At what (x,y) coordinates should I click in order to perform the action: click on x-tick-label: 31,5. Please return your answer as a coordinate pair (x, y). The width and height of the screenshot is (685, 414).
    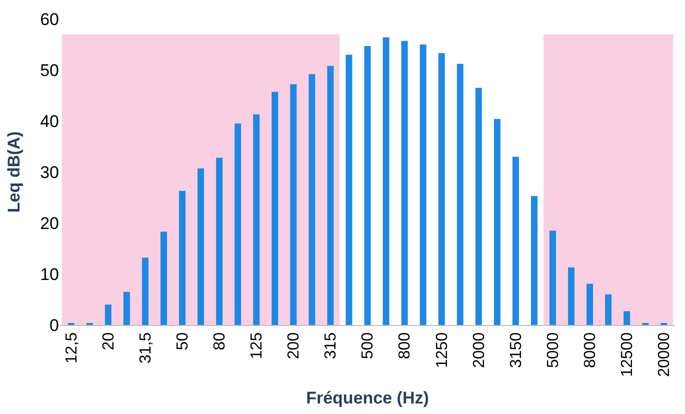
    Looking at the image, I should click on (145, 348).